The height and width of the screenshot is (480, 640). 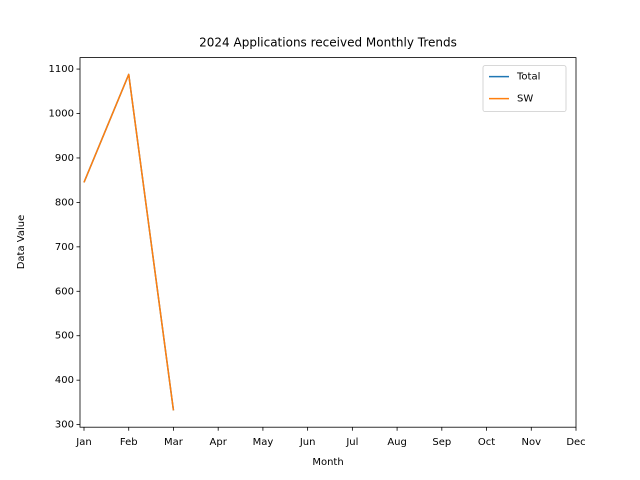 I want to click on series-line, so click(x=129, y=242).